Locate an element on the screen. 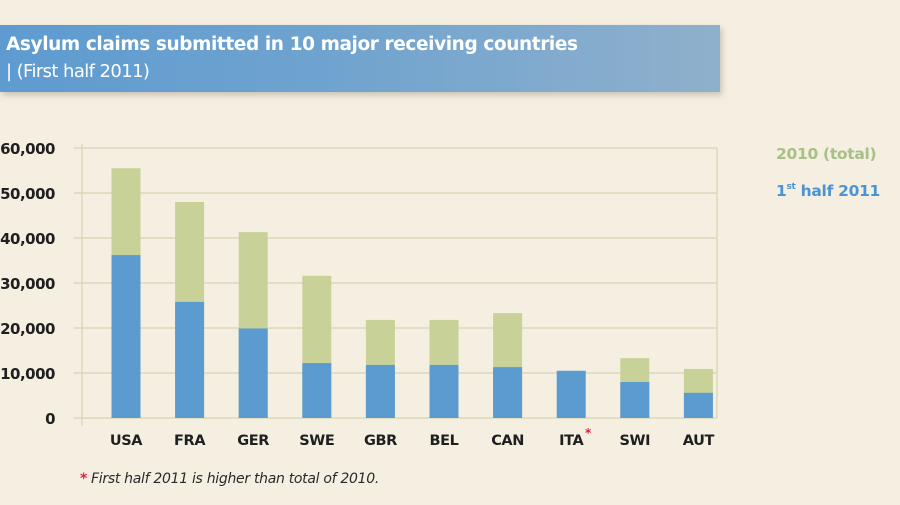 The image size is (900, 505). x-tick-label: GBR is located at coordinates (380, 441).